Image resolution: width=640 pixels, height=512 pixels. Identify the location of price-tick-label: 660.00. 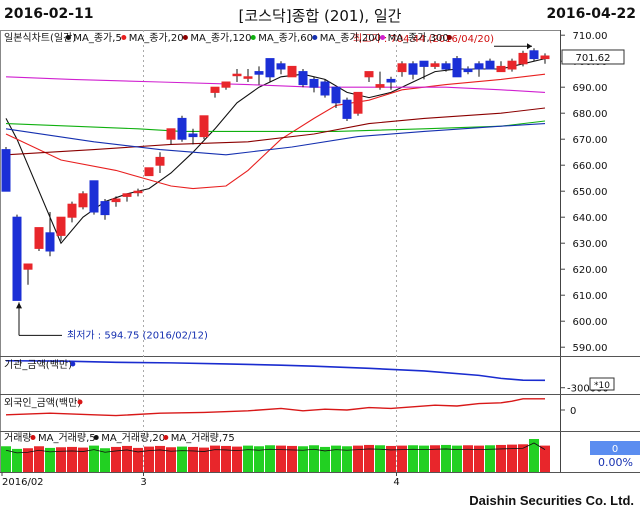
(590, 166).